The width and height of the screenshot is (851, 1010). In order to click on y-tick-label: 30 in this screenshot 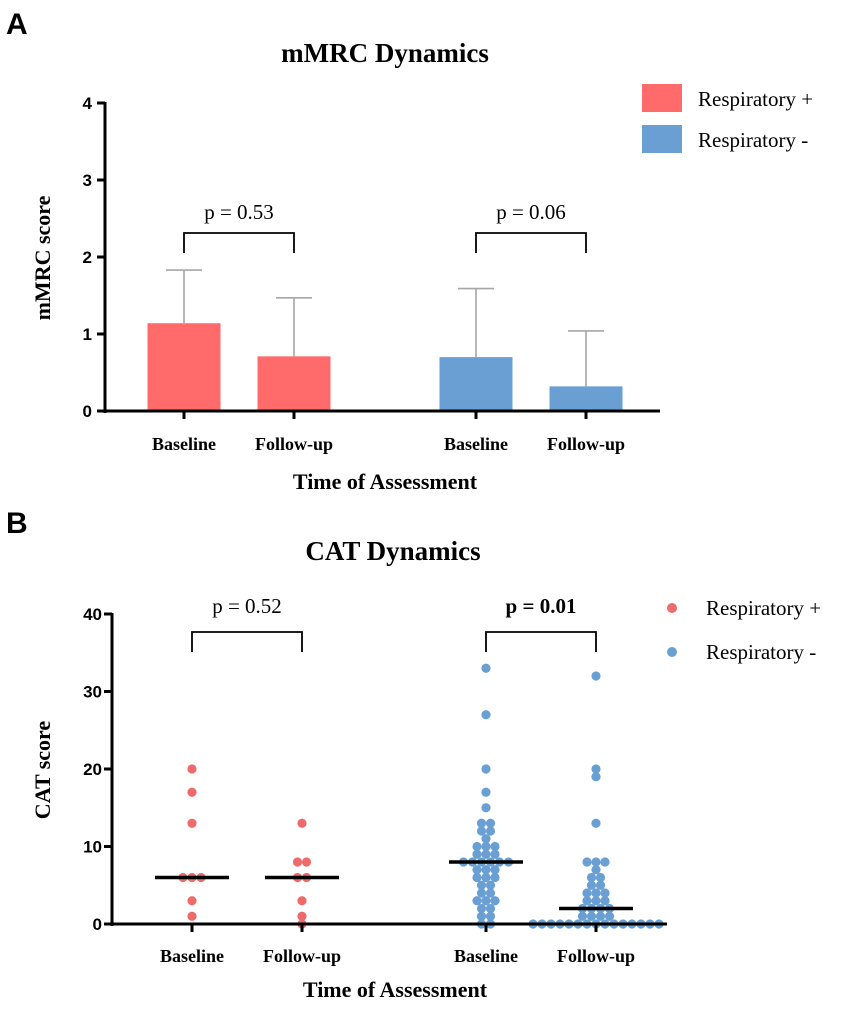, I will do `click(92, 692)`.